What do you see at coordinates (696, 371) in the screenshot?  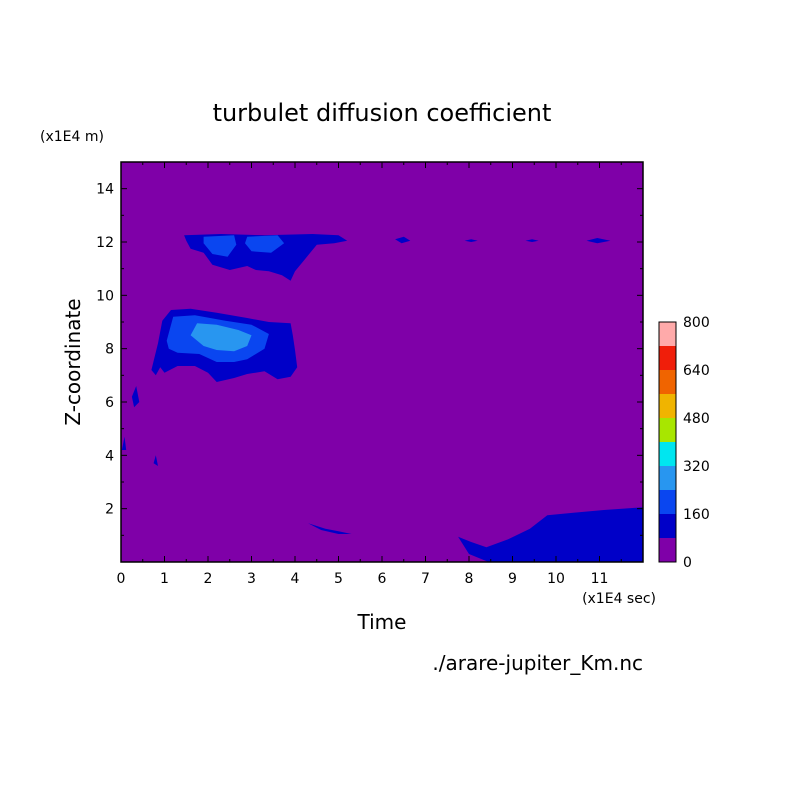 I see `colorbar-label: 640` at bounding box center [696, 371].